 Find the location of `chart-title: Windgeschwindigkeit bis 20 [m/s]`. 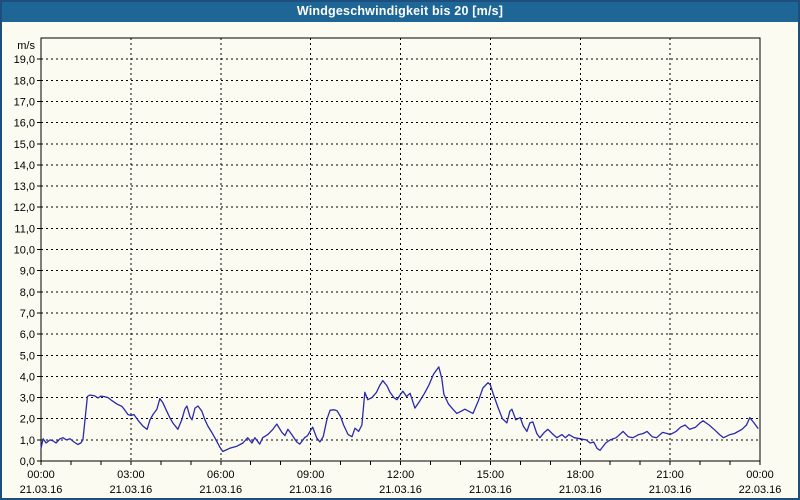

chart-title: Windgeschwindigkeit bis 20 [m/s] is located at coordinates (400, 11).